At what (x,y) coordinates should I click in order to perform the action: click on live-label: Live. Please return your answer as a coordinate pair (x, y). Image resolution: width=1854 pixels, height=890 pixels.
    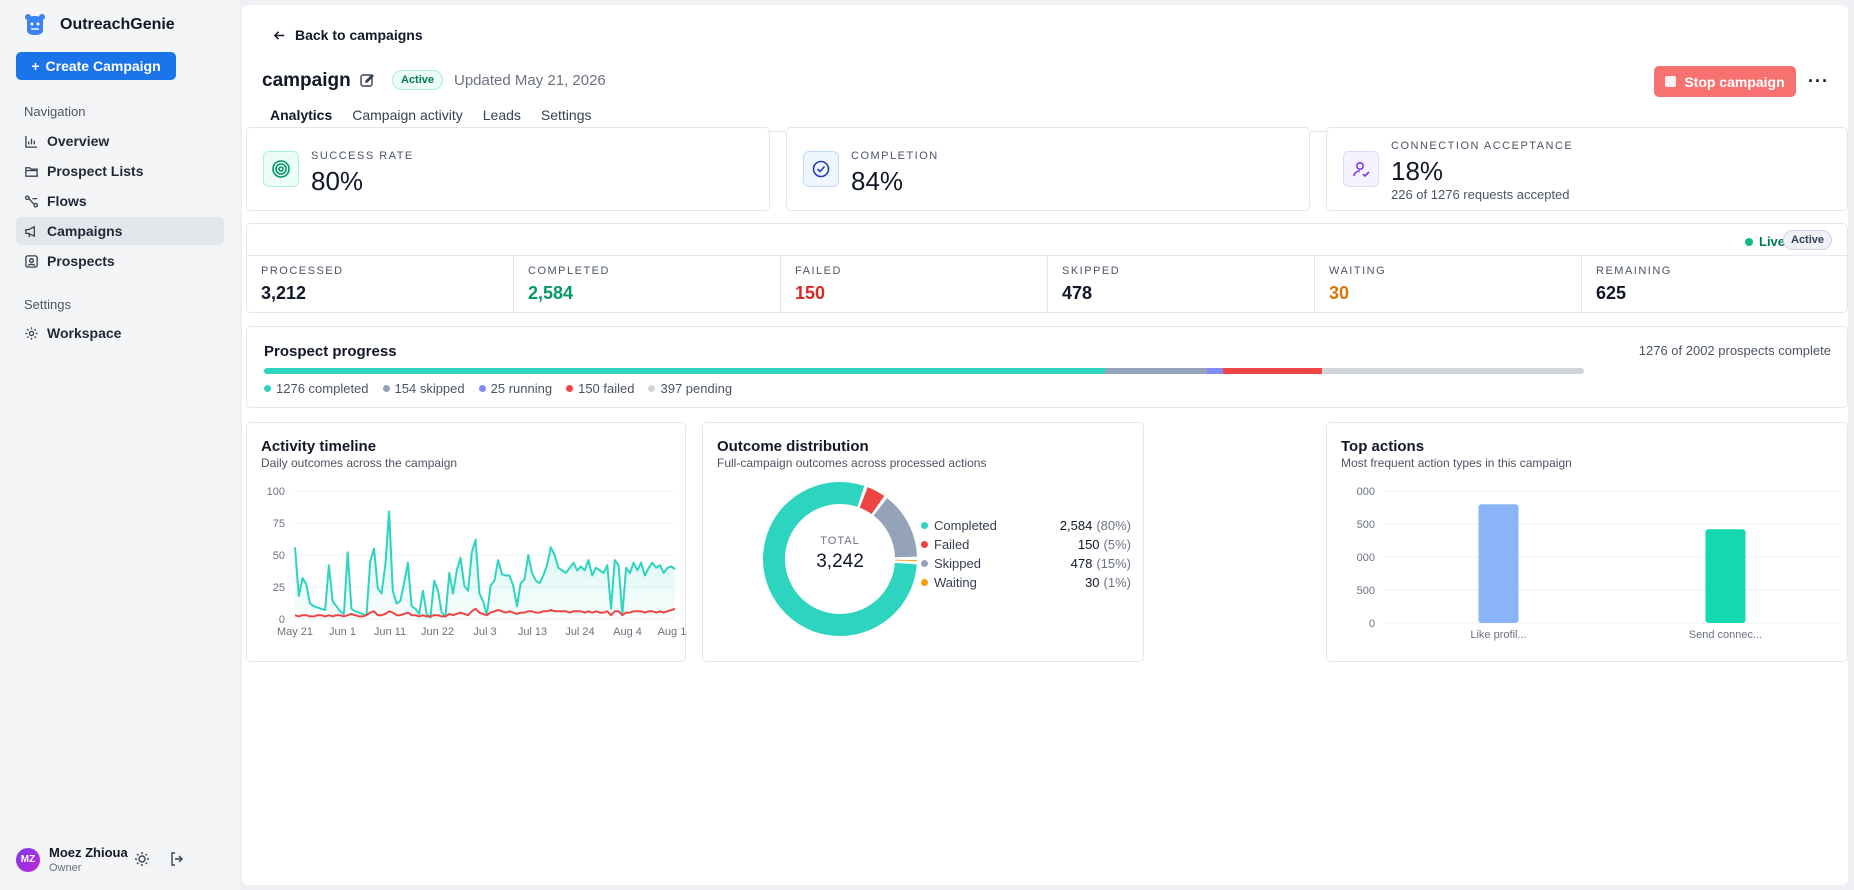
    Looking at the image, I should click on (1772, 241).